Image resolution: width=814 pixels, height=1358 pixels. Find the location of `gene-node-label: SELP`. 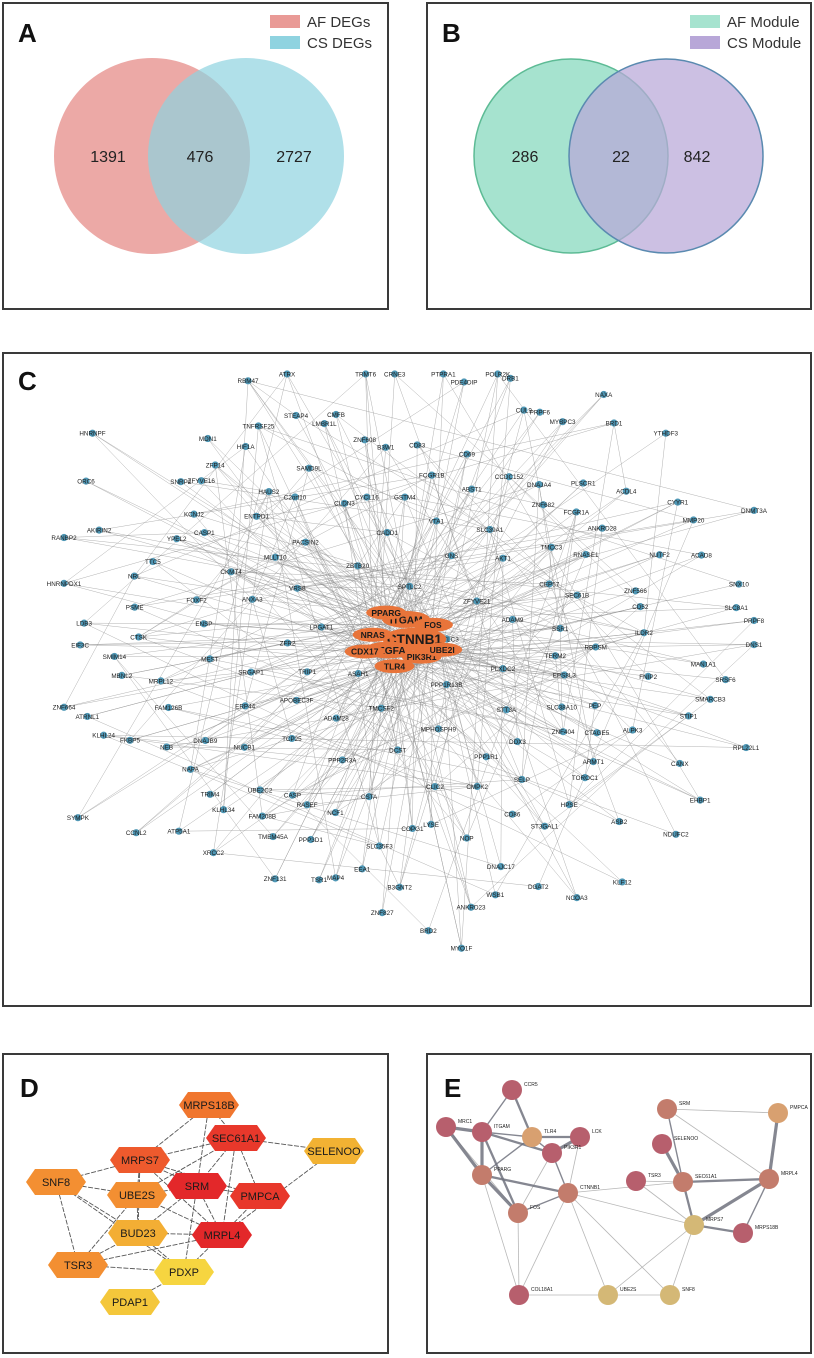

gene-node-label: SELP is located at coordinates (522, 780).